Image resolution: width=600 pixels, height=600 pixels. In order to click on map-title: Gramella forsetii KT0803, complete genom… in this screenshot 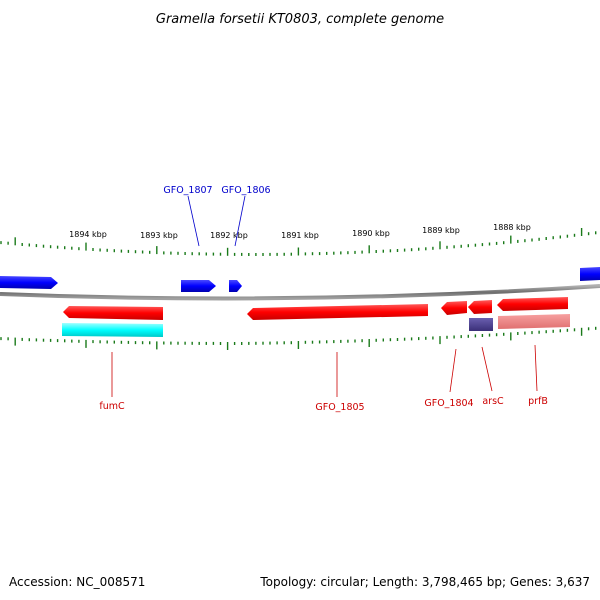, I will do `click(300, 19)`.